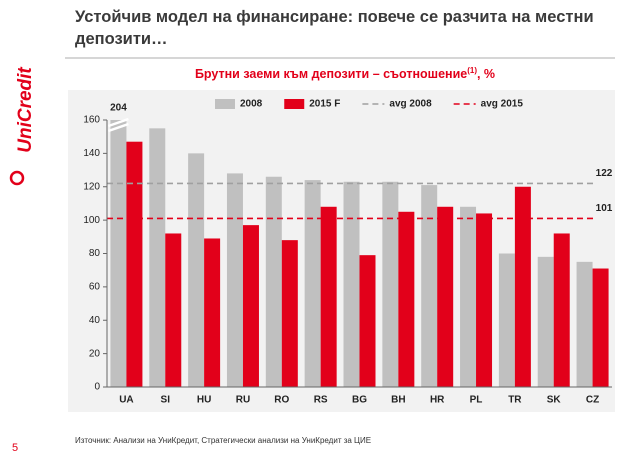 This screenshot has height=459, width=635. What do you see at coordinates (118, 108) in the screenshot?
I see `bar-value-label: 204` at bounding box center [118, 108].